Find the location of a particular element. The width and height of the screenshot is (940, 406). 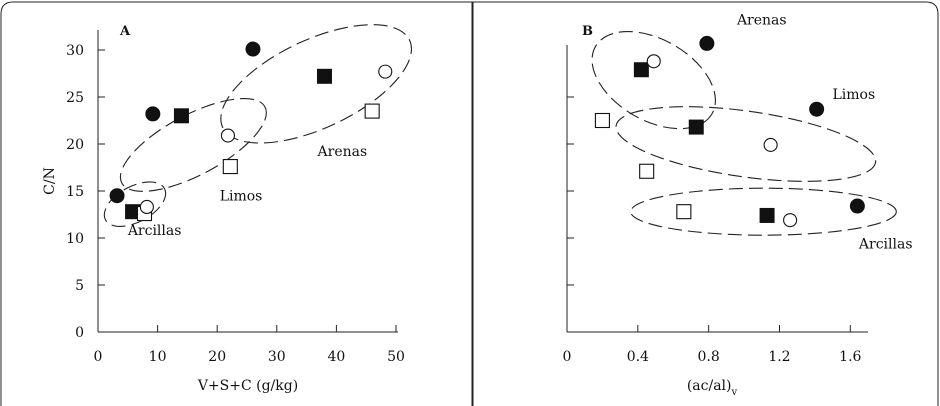

panel-b-points is located at coordinates (729, 131).